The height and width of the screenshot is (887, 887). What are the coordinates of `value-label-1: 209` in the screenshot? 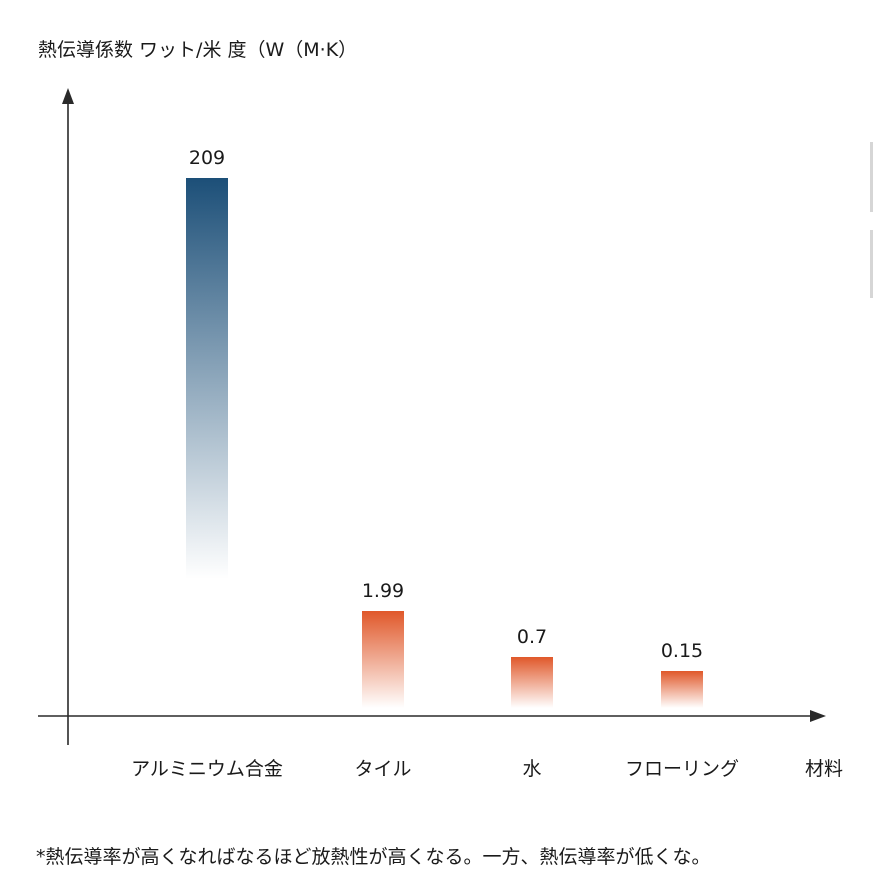 It's located at (207, 158).